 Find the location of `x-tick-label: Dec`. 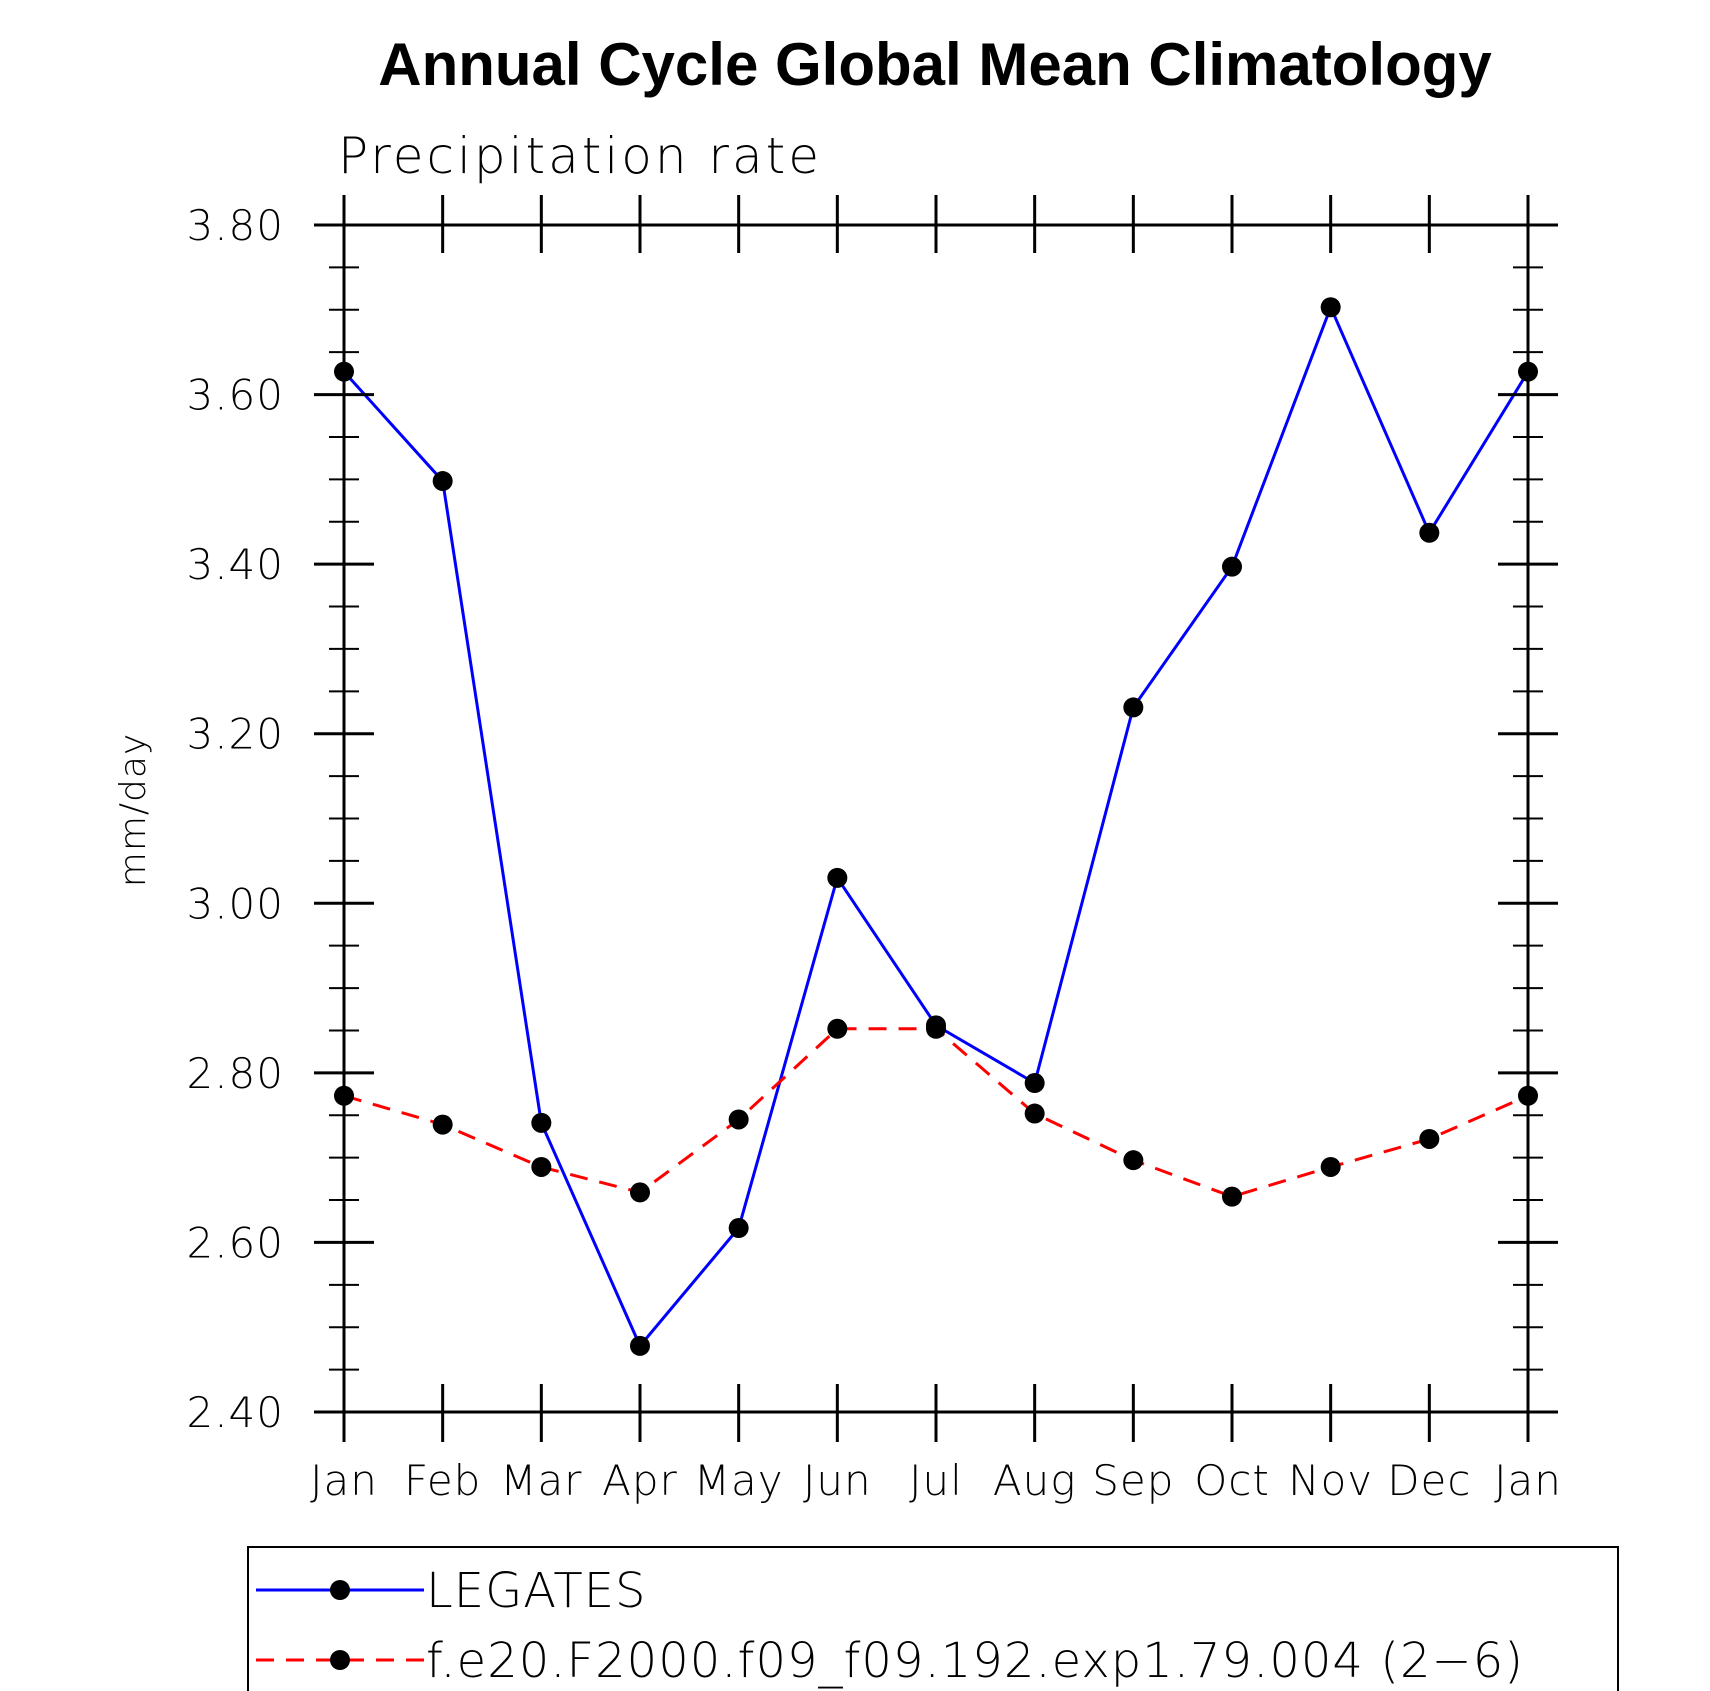

x-tick-label: Dec is located at coordinates (1429, 1480).